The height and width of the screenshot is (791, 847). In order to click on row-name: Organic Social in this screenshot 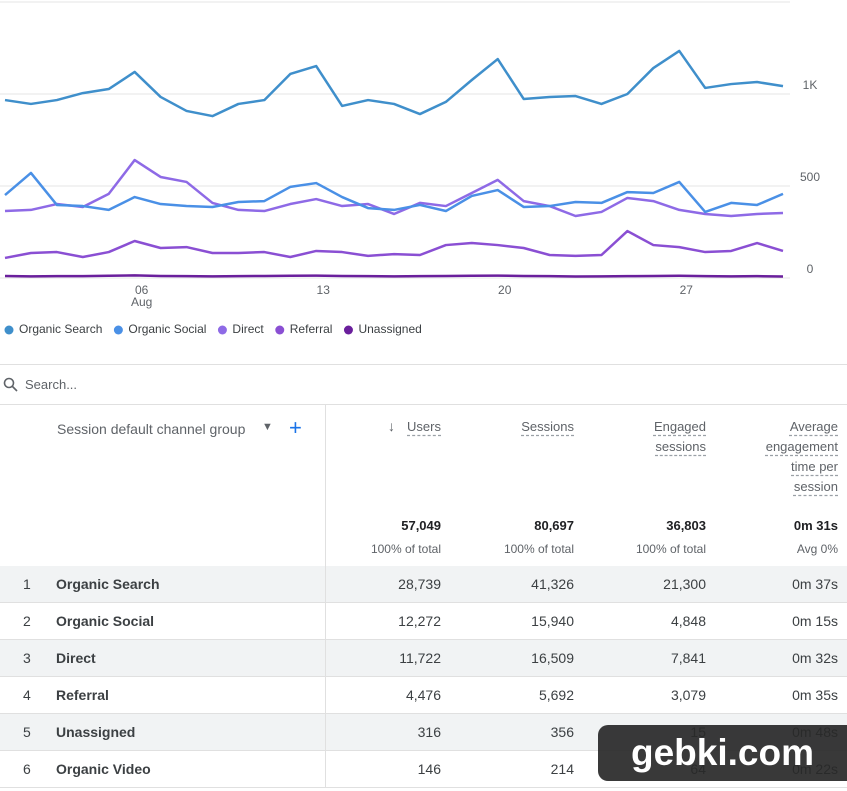, I will do `click(105, 621)`.